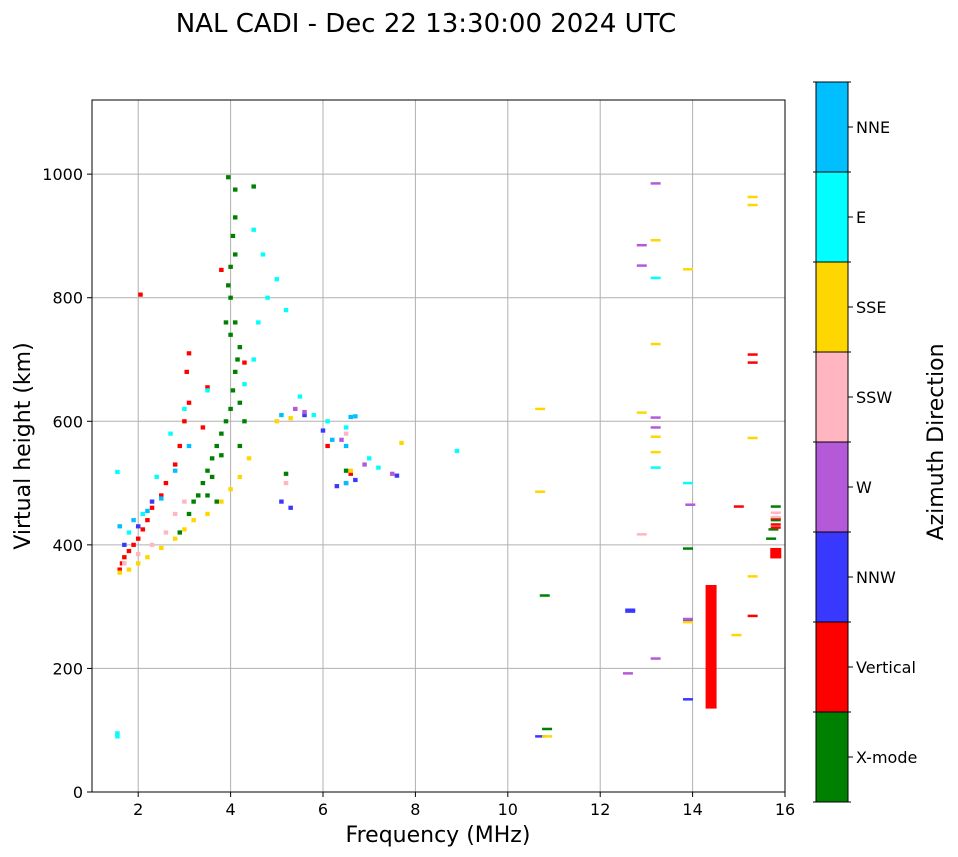 Image resolution: width=958 pixels, height=857 pixels. I want to click on x-axis-ticks: 2 4 6 8 10 12 14 16, so click(464, 805).